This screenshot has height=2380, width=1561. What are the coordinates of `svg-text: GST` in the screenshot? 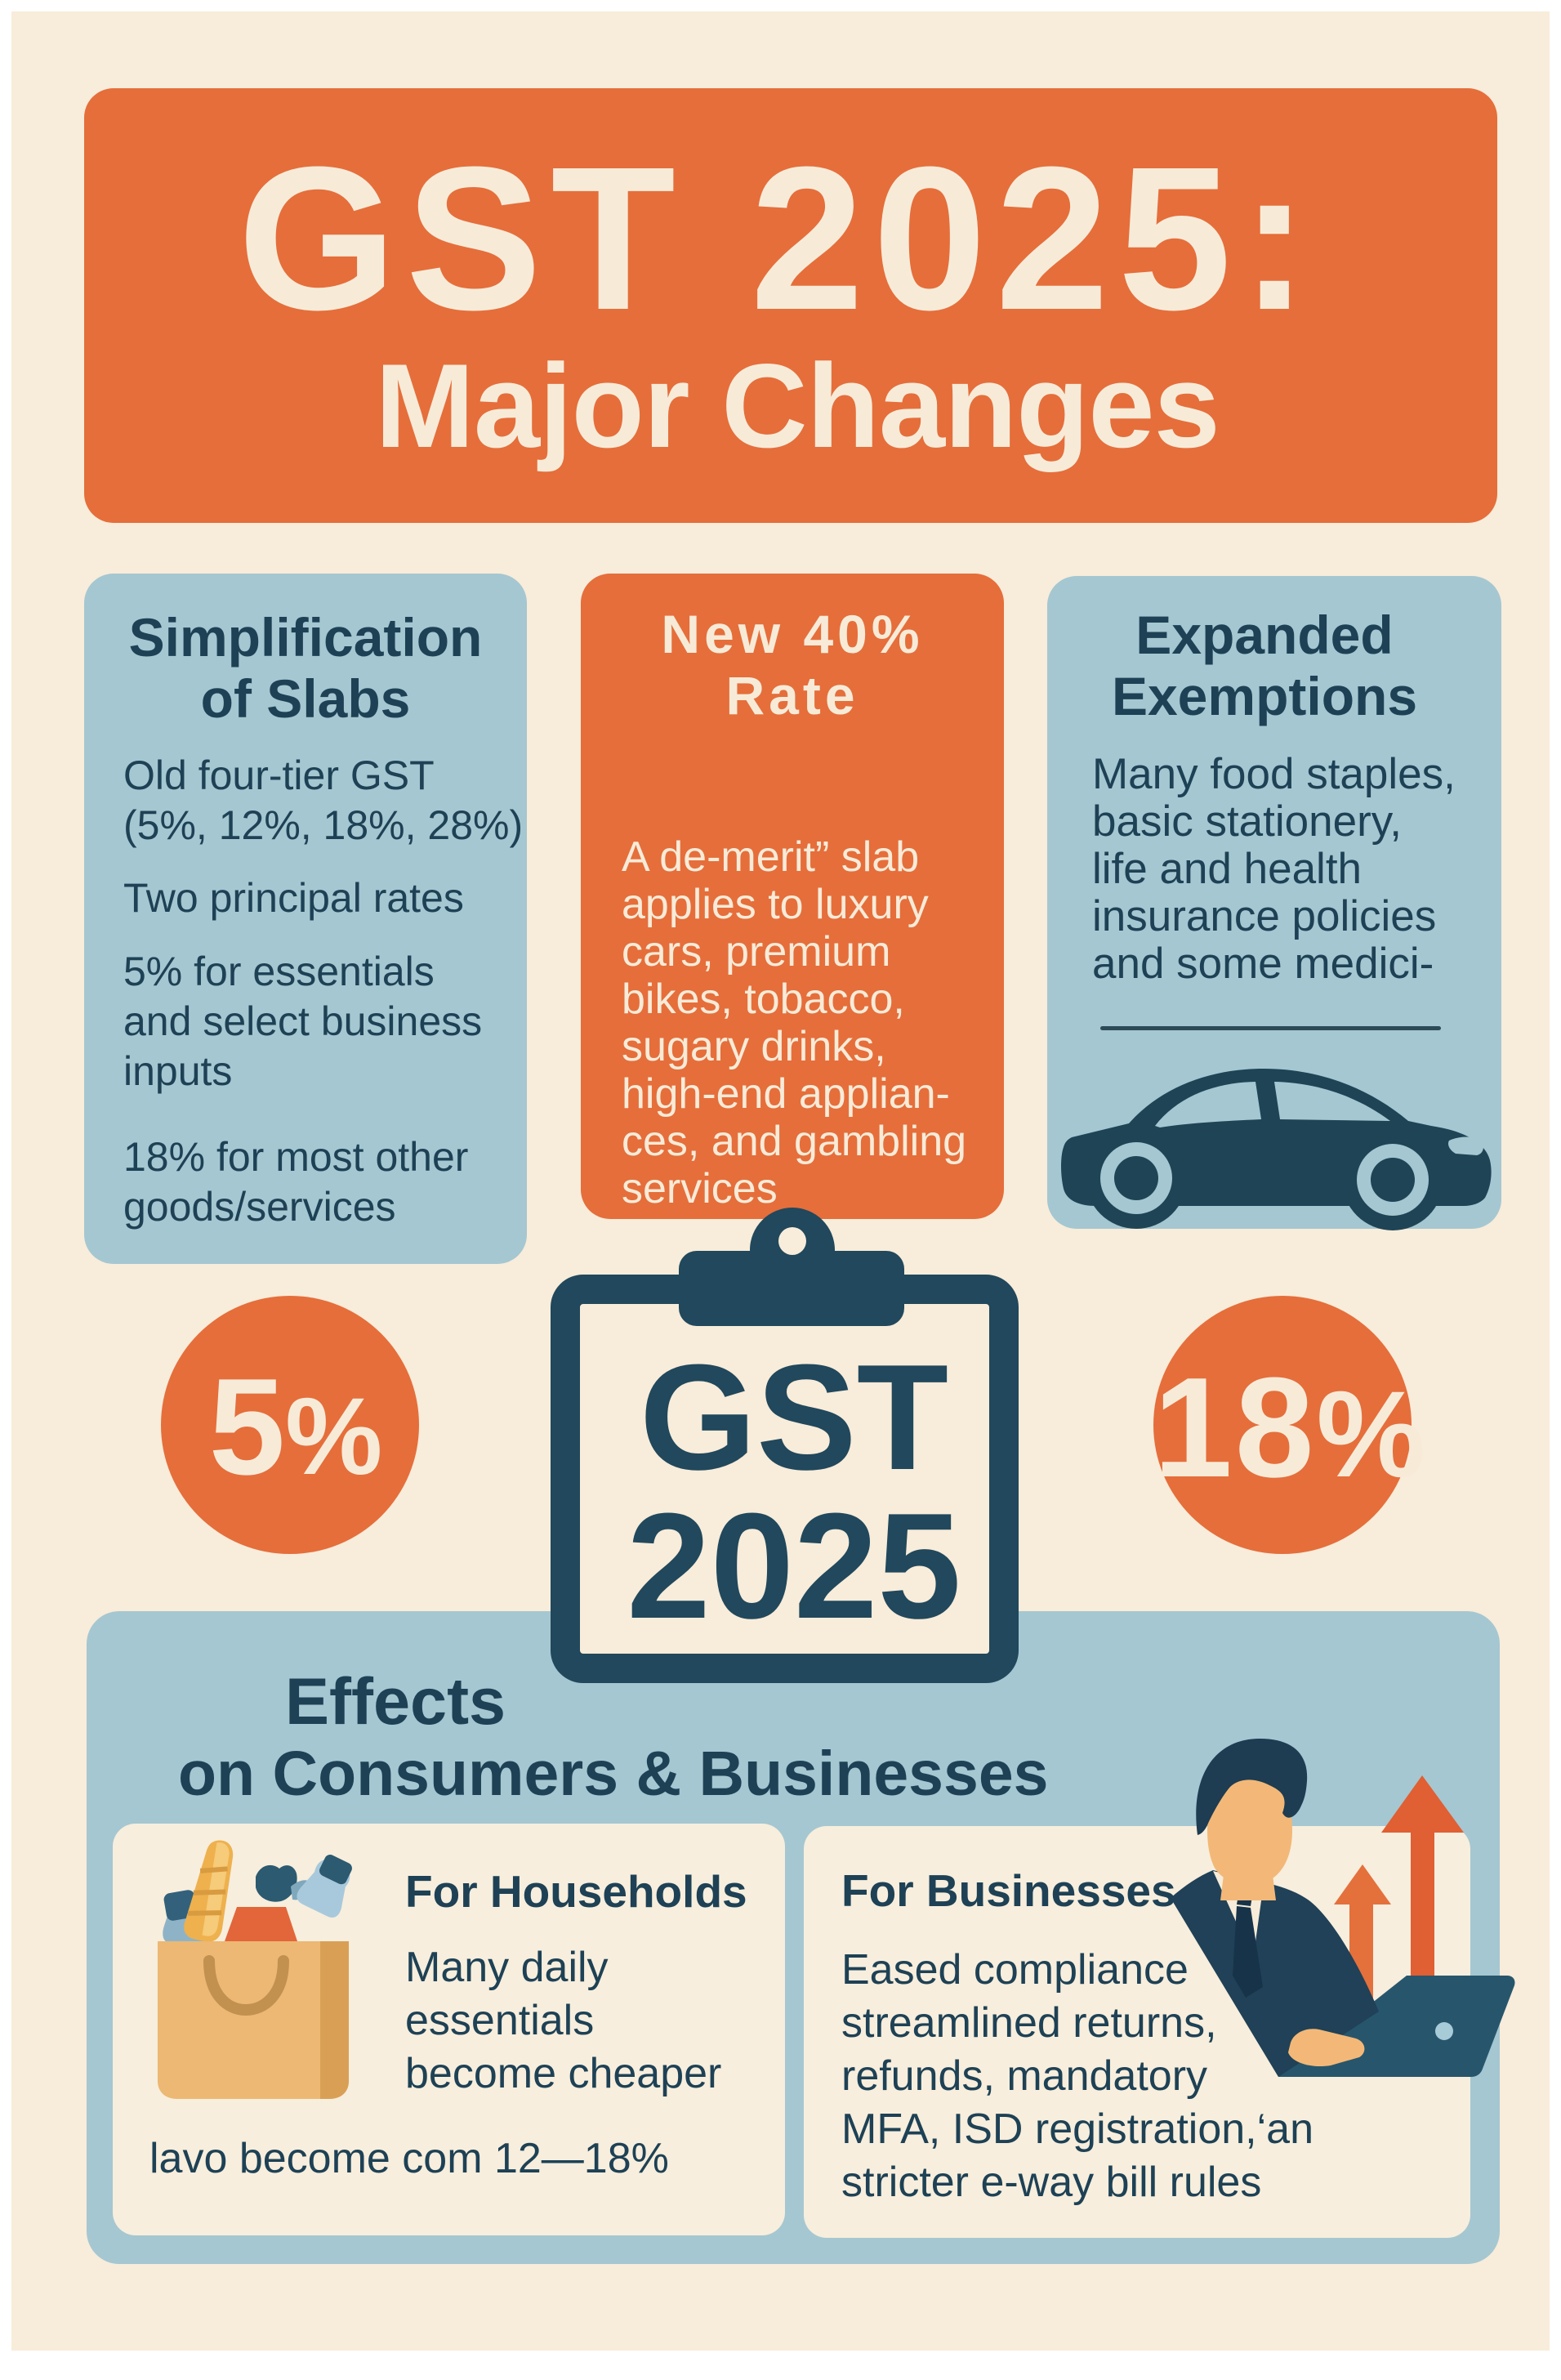 It's located at (794, 1417).